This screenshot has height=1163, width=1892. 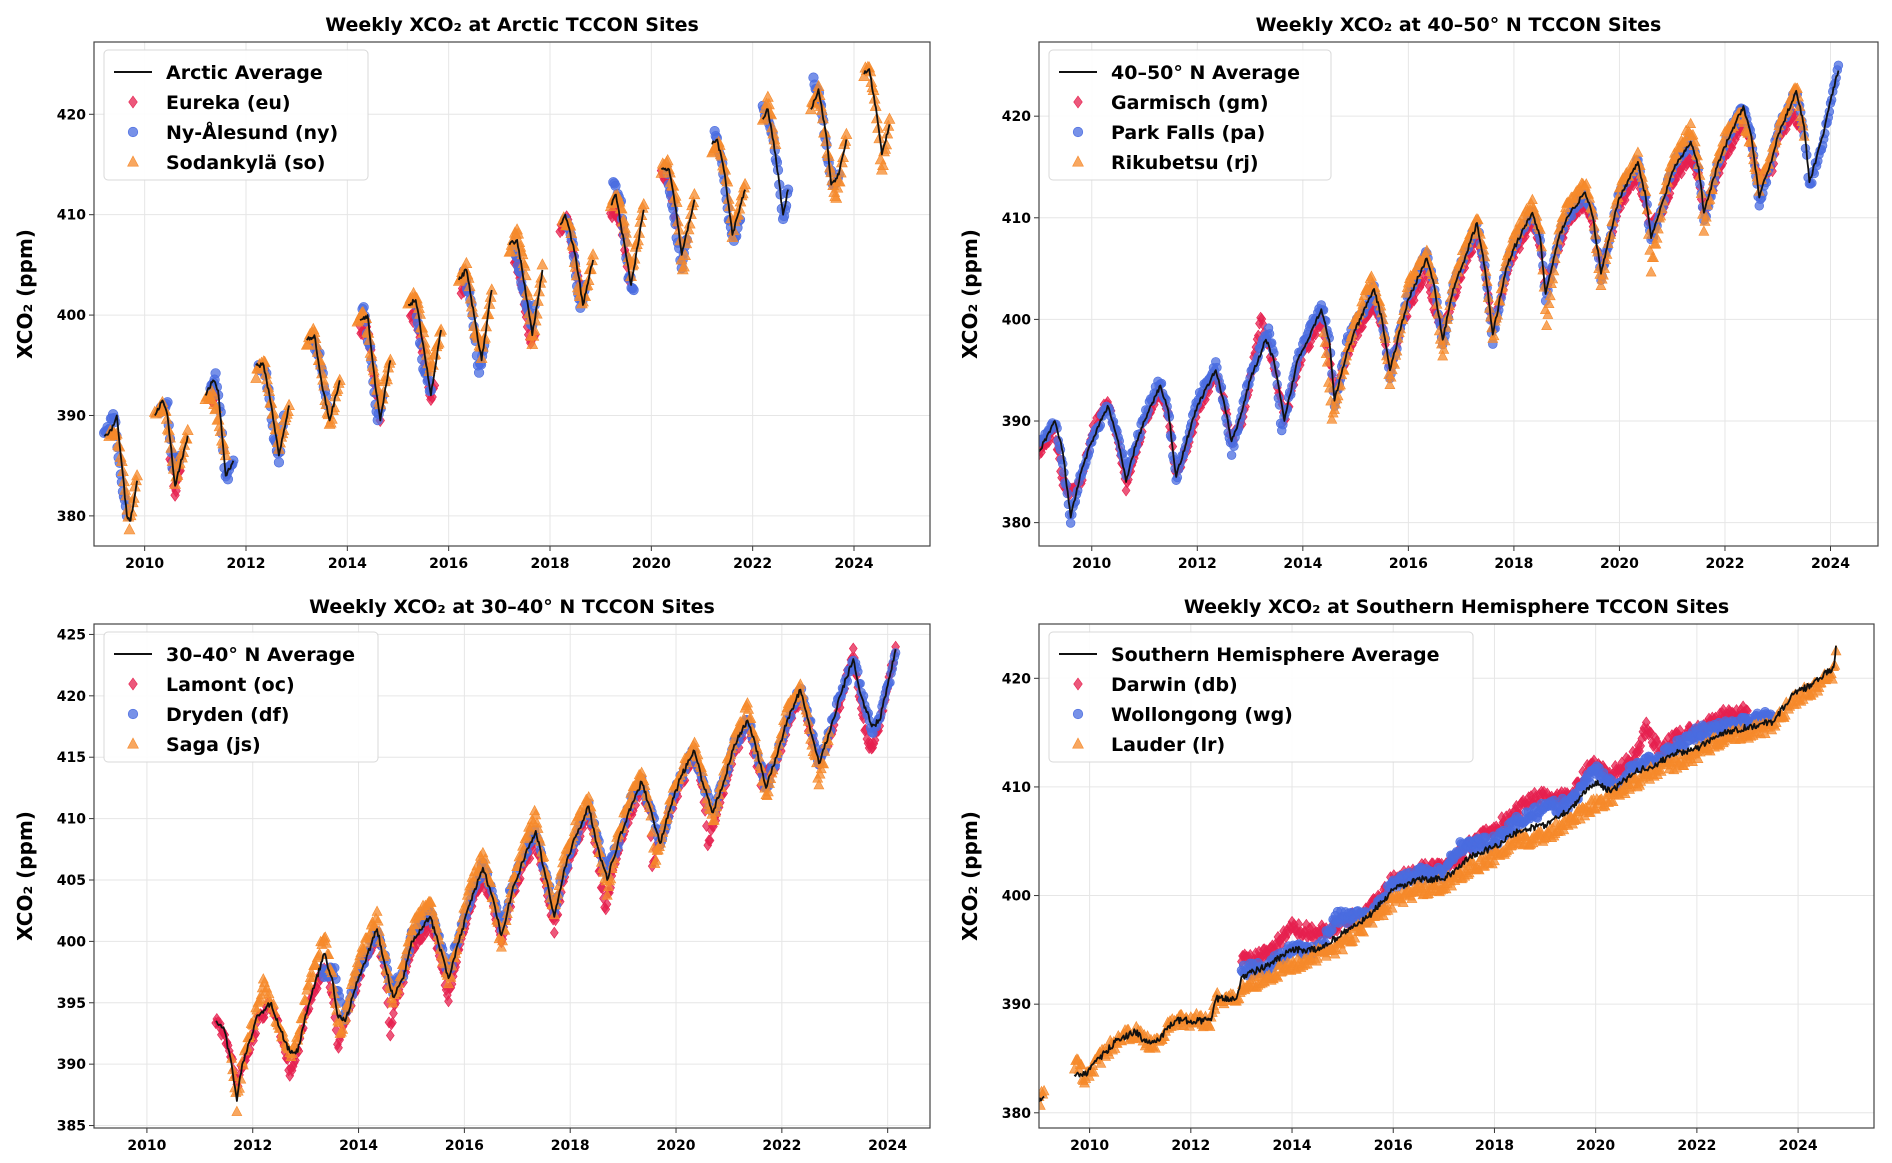 I want to click on y-tick-label: 390, so click(x=71, y=1065).